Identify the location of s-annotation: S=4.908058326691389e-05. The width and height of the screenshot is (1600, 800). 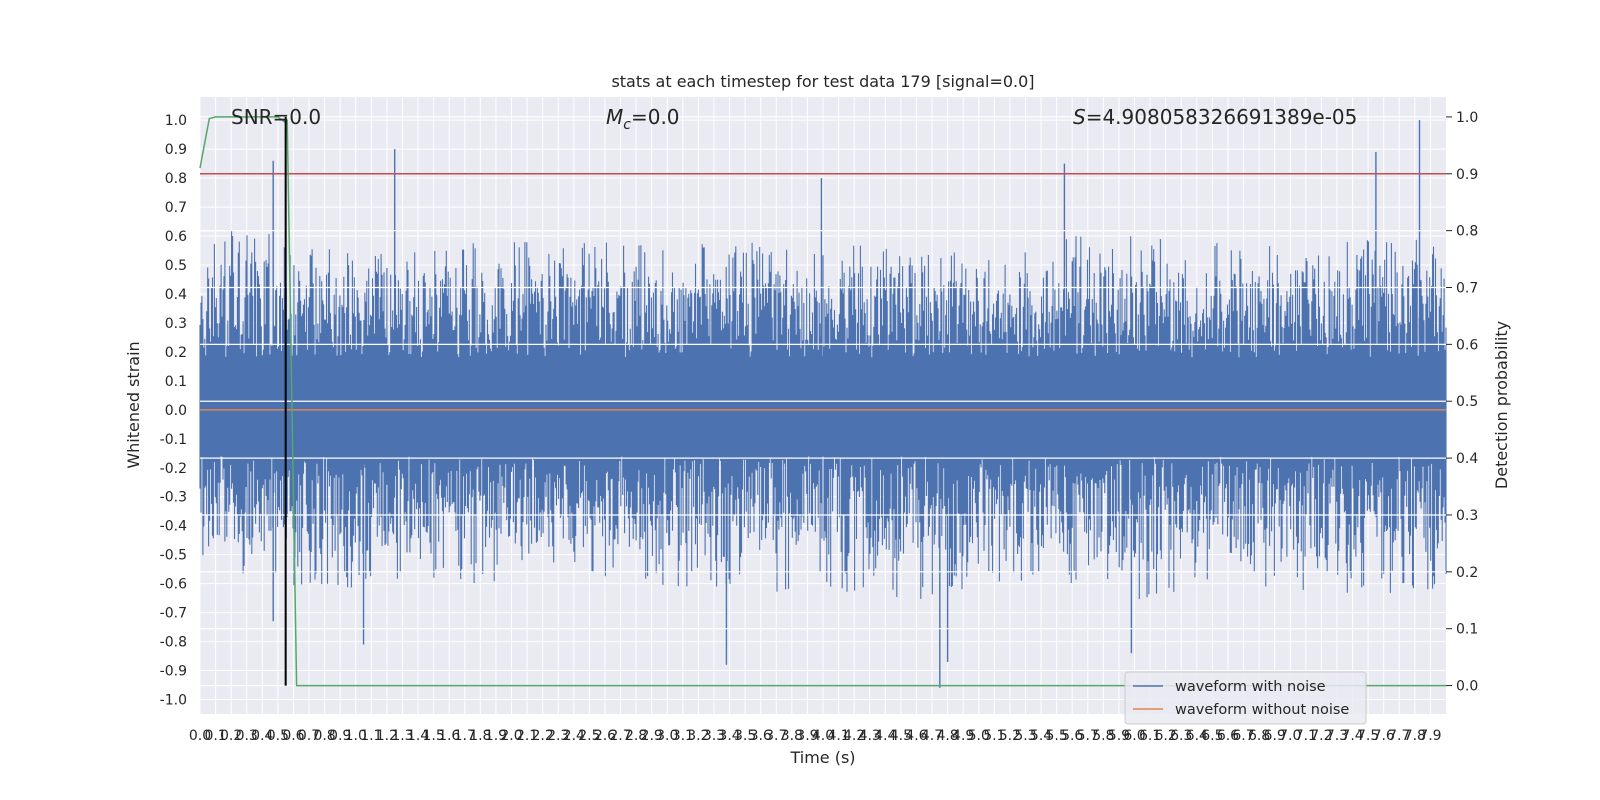
(1215, 117).